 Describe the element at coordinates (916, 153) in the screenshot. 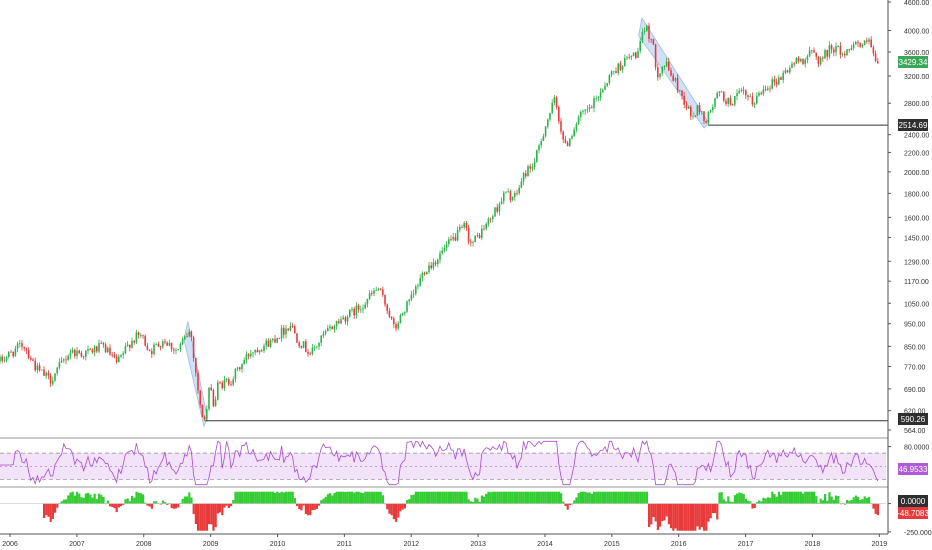

I see `price-tick-label: 2200.00` at that location.